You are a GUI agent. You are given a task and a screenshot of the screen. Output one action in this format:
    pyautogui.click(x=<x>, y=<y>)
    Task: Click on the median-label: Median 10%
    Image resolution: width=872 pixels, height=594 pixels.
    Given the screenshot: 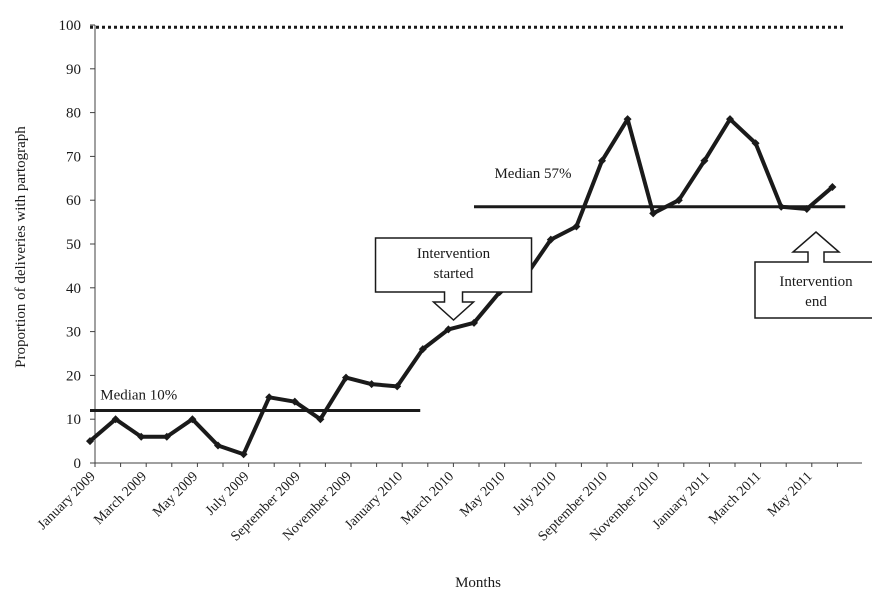 What is the action you would take?
    pyautogui.click(x=138, y=395)
    